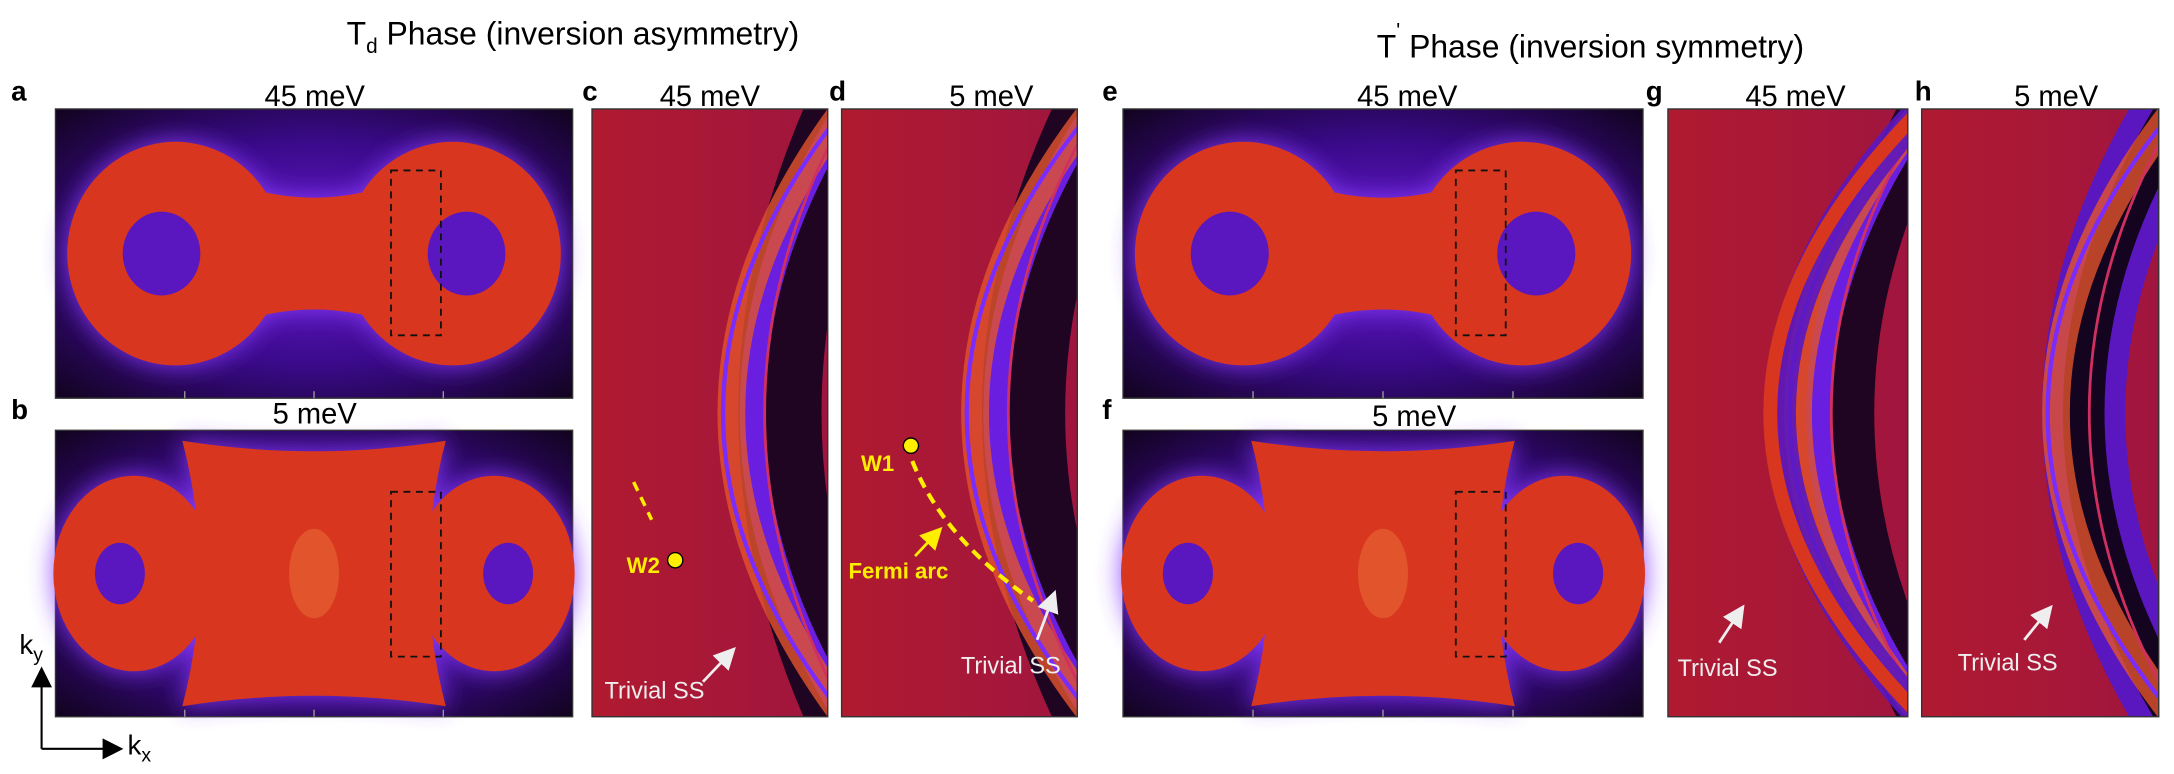 The width and height of the screenshot is (2174, 774). I want to click on panel-label: c, so click(589, 90).